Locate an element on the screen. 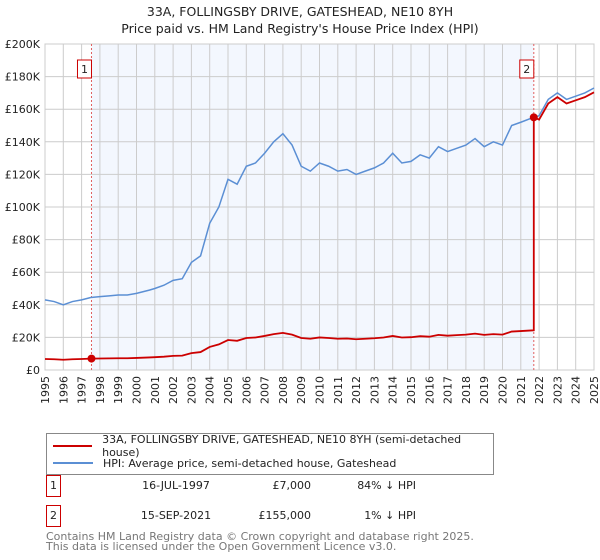 This screenshot has height=560, width=600. x-tick-label: 2007 is located at coordinates (265, 390).